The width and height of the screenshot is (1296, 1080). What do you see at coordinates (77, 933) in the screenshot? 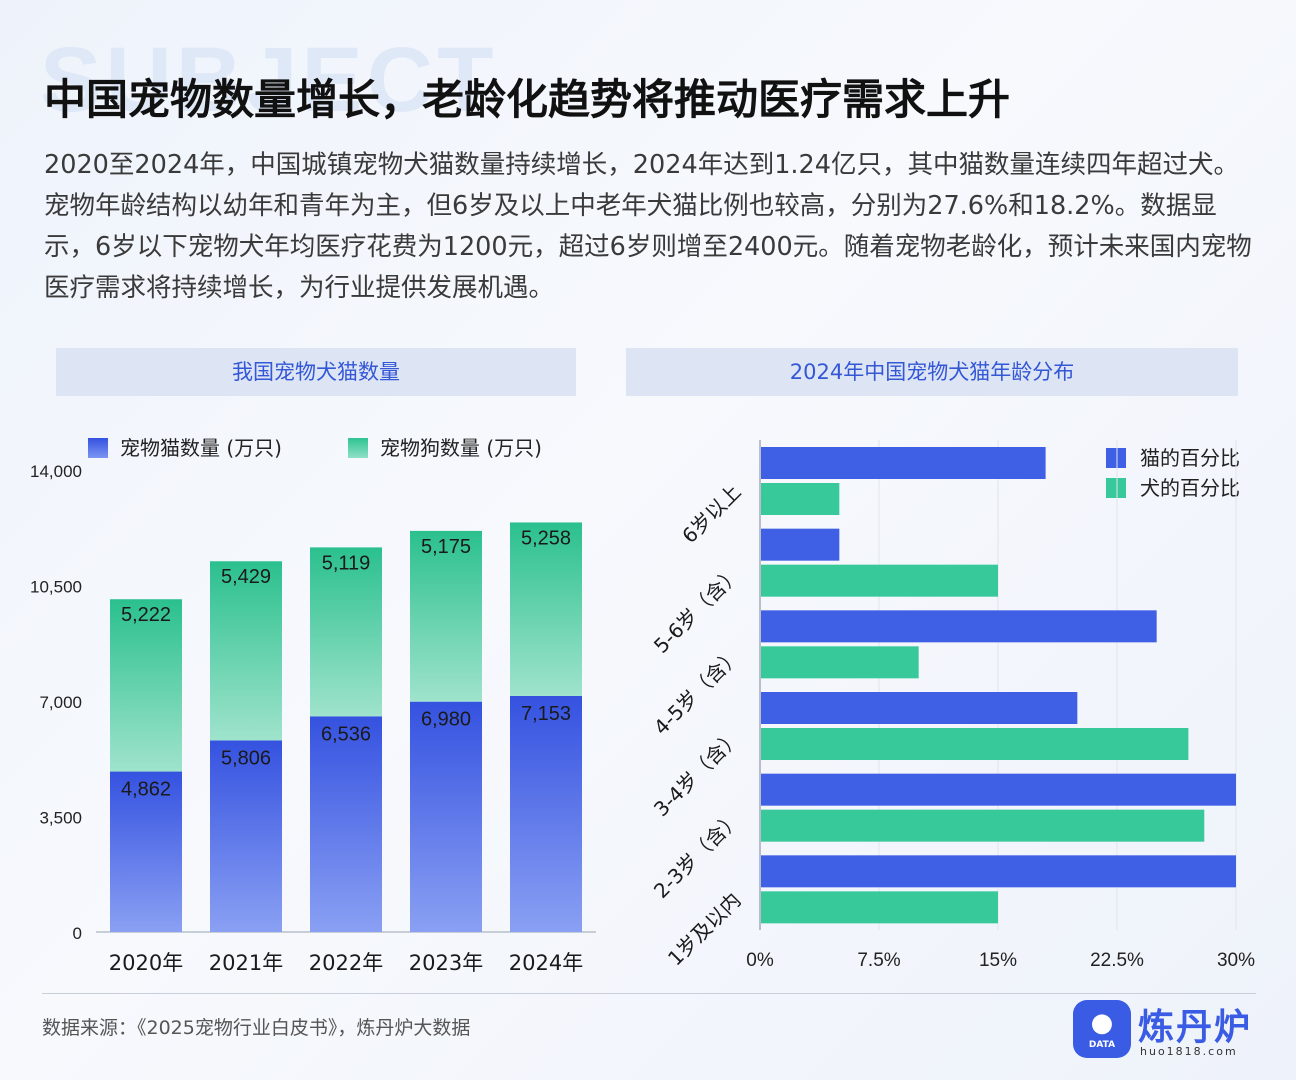
I see `y-tick-label: 0` at bounding box center [77, 933].